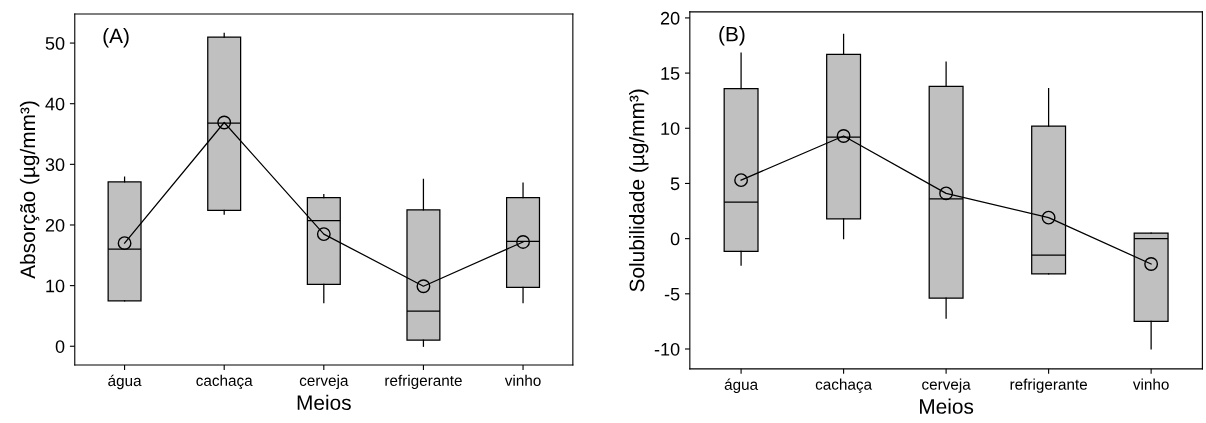  Describe the element at coordinates (55, 165) in the screenshot. I see `y-tick-label: 30` at that location.